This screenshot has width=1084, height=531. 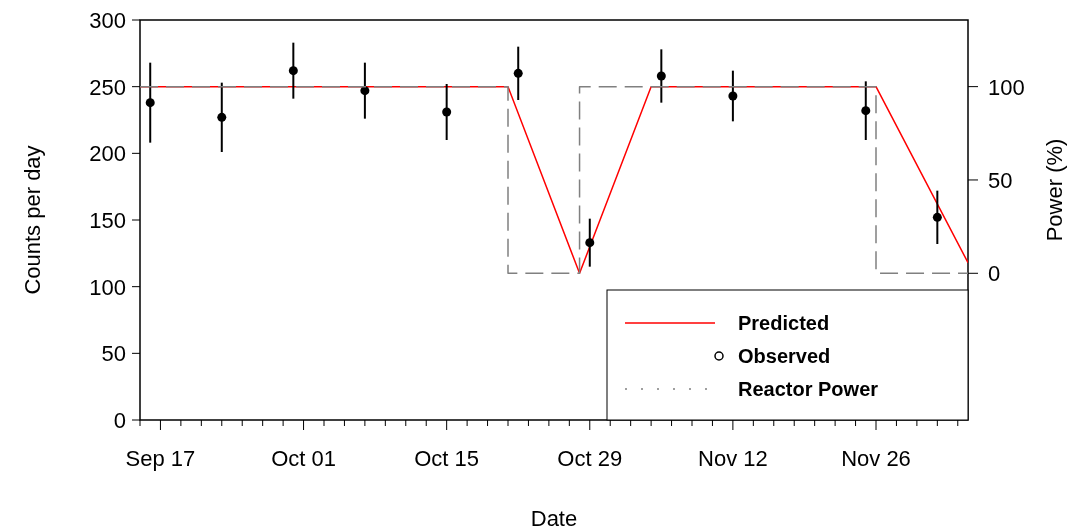 I want to click on y2-tick-label: 0, so click(x=994, y=274).